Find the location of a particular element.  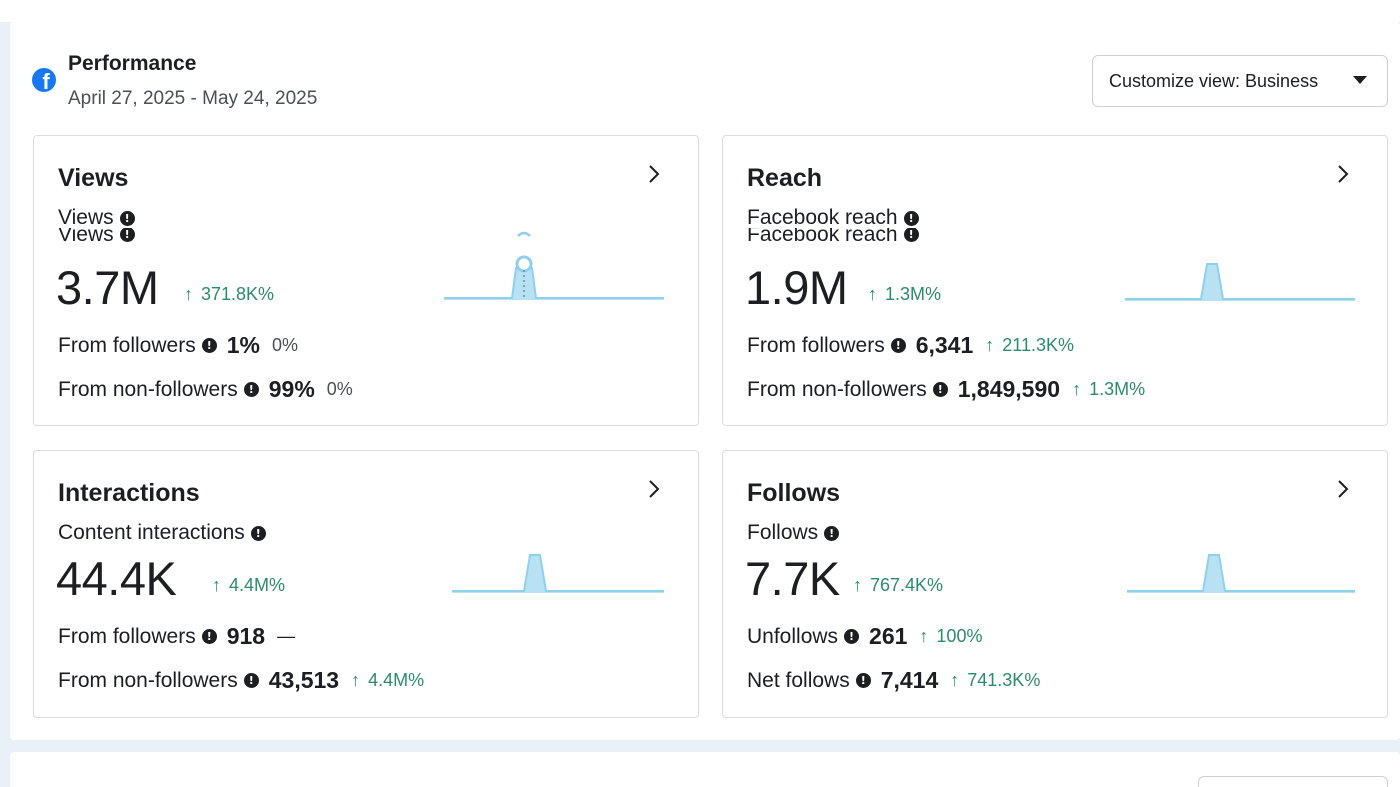

from-non-followers-row: From non-followers ! 1,849,590 ↑ 1.3M% is located at coordinates (946, 389).